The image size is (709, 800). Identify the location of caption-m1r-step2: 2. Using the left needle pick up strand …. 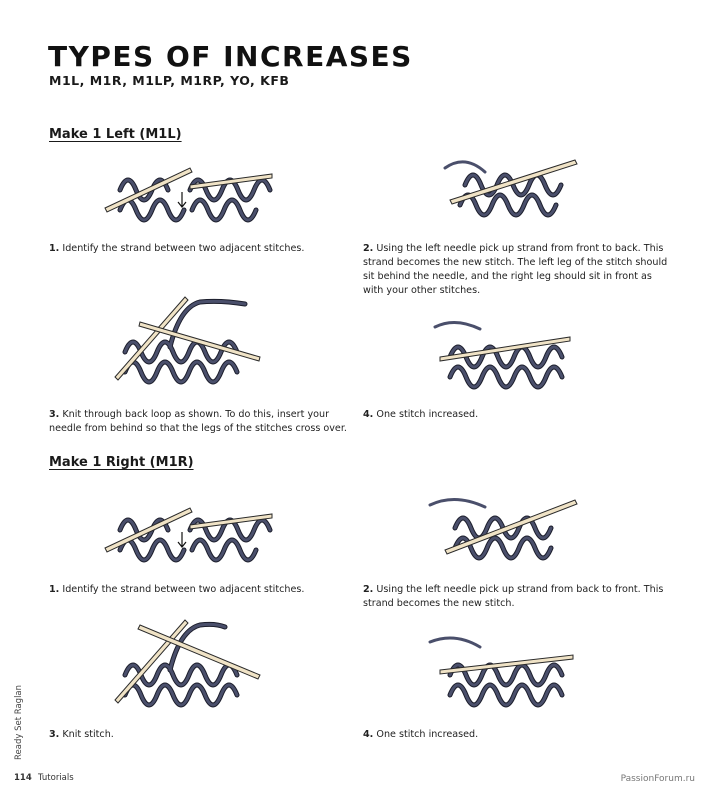
(513, 596).